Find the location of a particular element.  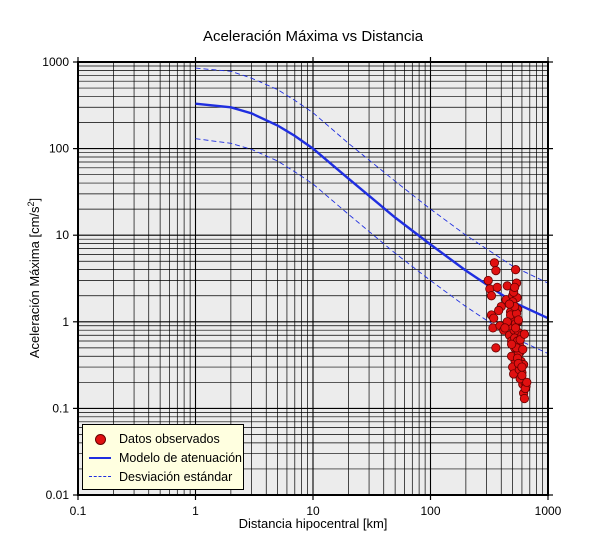

x-tick-label: 100 is located at coordinates (430, 511).